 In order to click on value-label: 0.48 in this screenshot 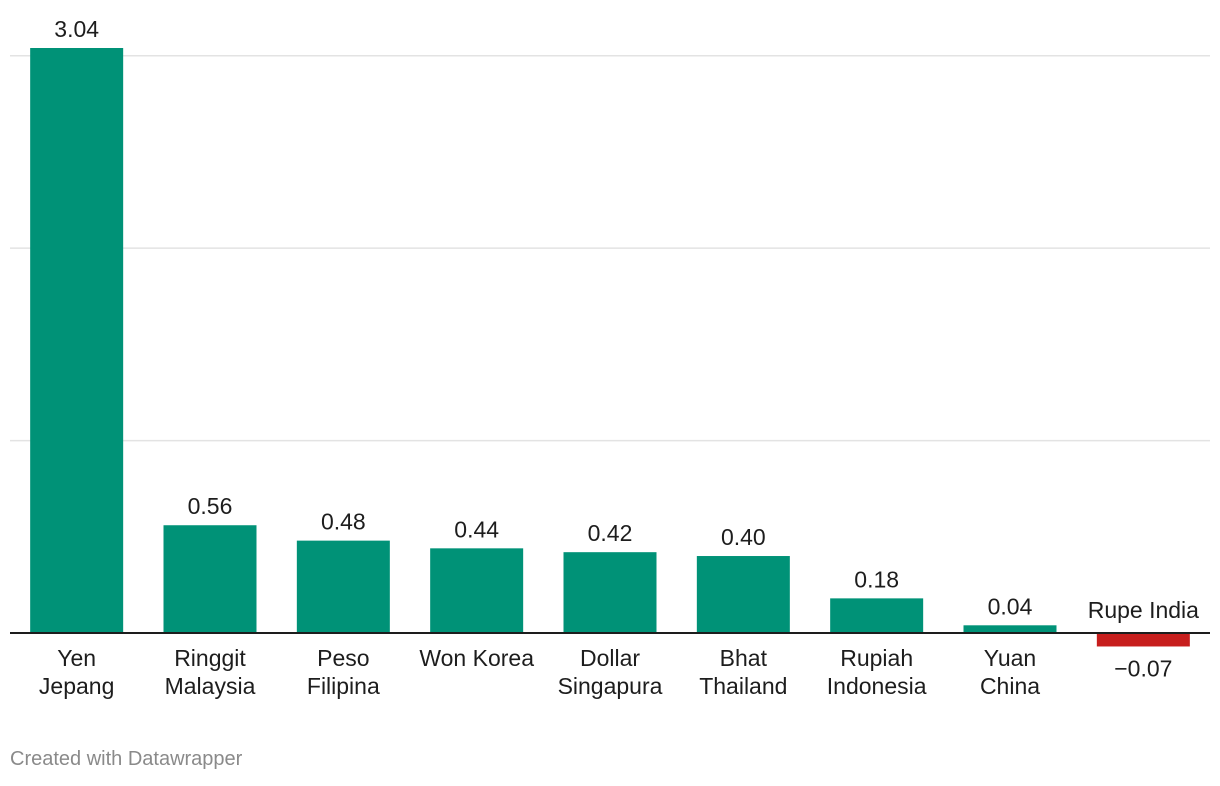, I will do `click(343, 522)`.